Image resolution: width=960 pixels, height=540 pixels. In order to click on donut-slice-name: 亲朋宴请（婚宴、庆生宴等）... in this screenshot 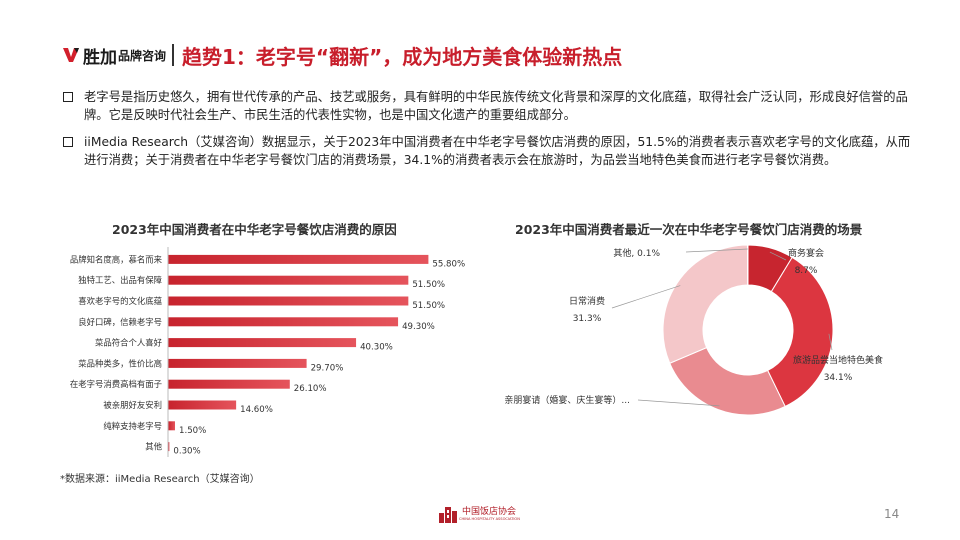, I will do `click(567, 400)`.